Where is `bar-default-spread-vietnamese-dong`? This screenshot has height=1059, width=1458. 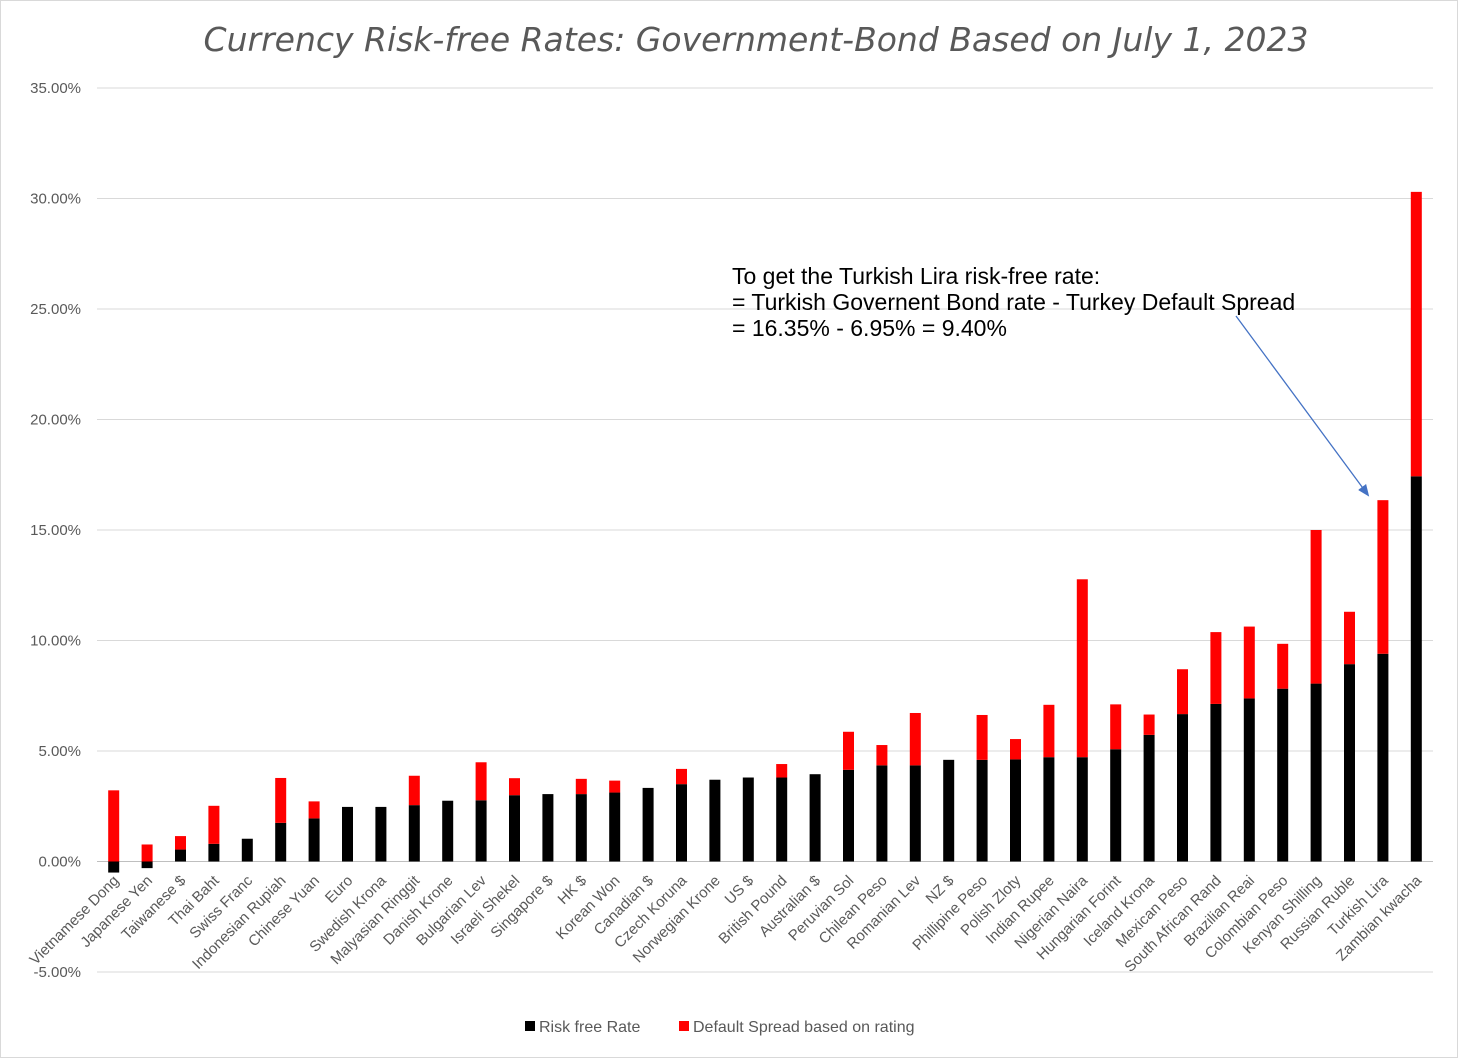 bar-default-spread-vietnamese-dong is located at coordinates (114, 826).